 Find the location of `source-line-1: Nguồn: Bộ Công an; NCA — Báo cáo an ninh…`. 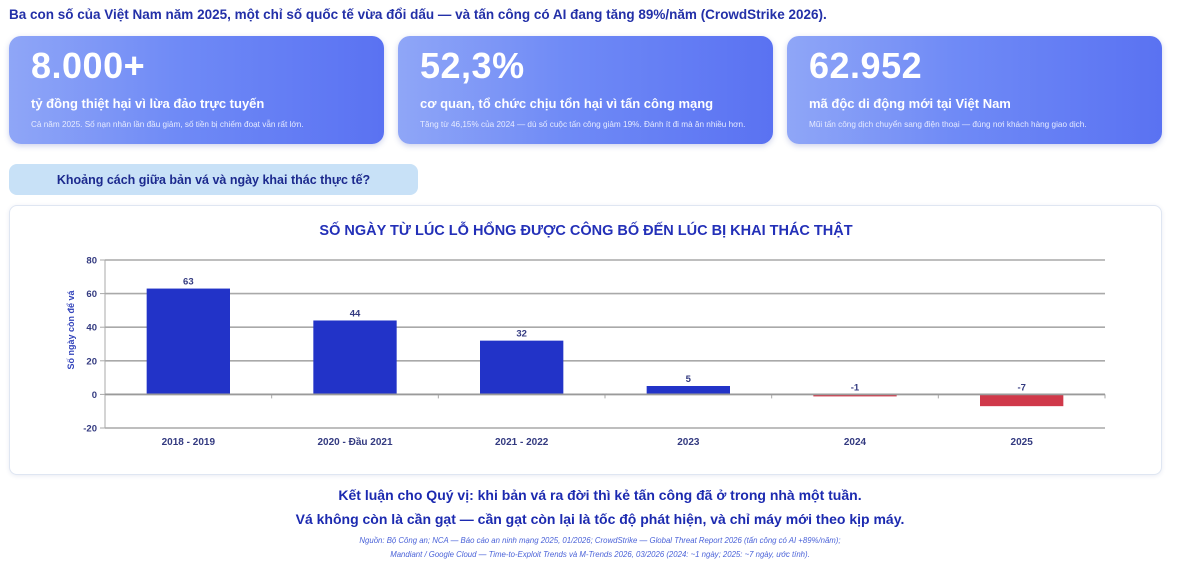

source-line-1: Nguồn: Bộ Công an; NCA — Báo cáo an ninh… is located at coordinates (600, 540).